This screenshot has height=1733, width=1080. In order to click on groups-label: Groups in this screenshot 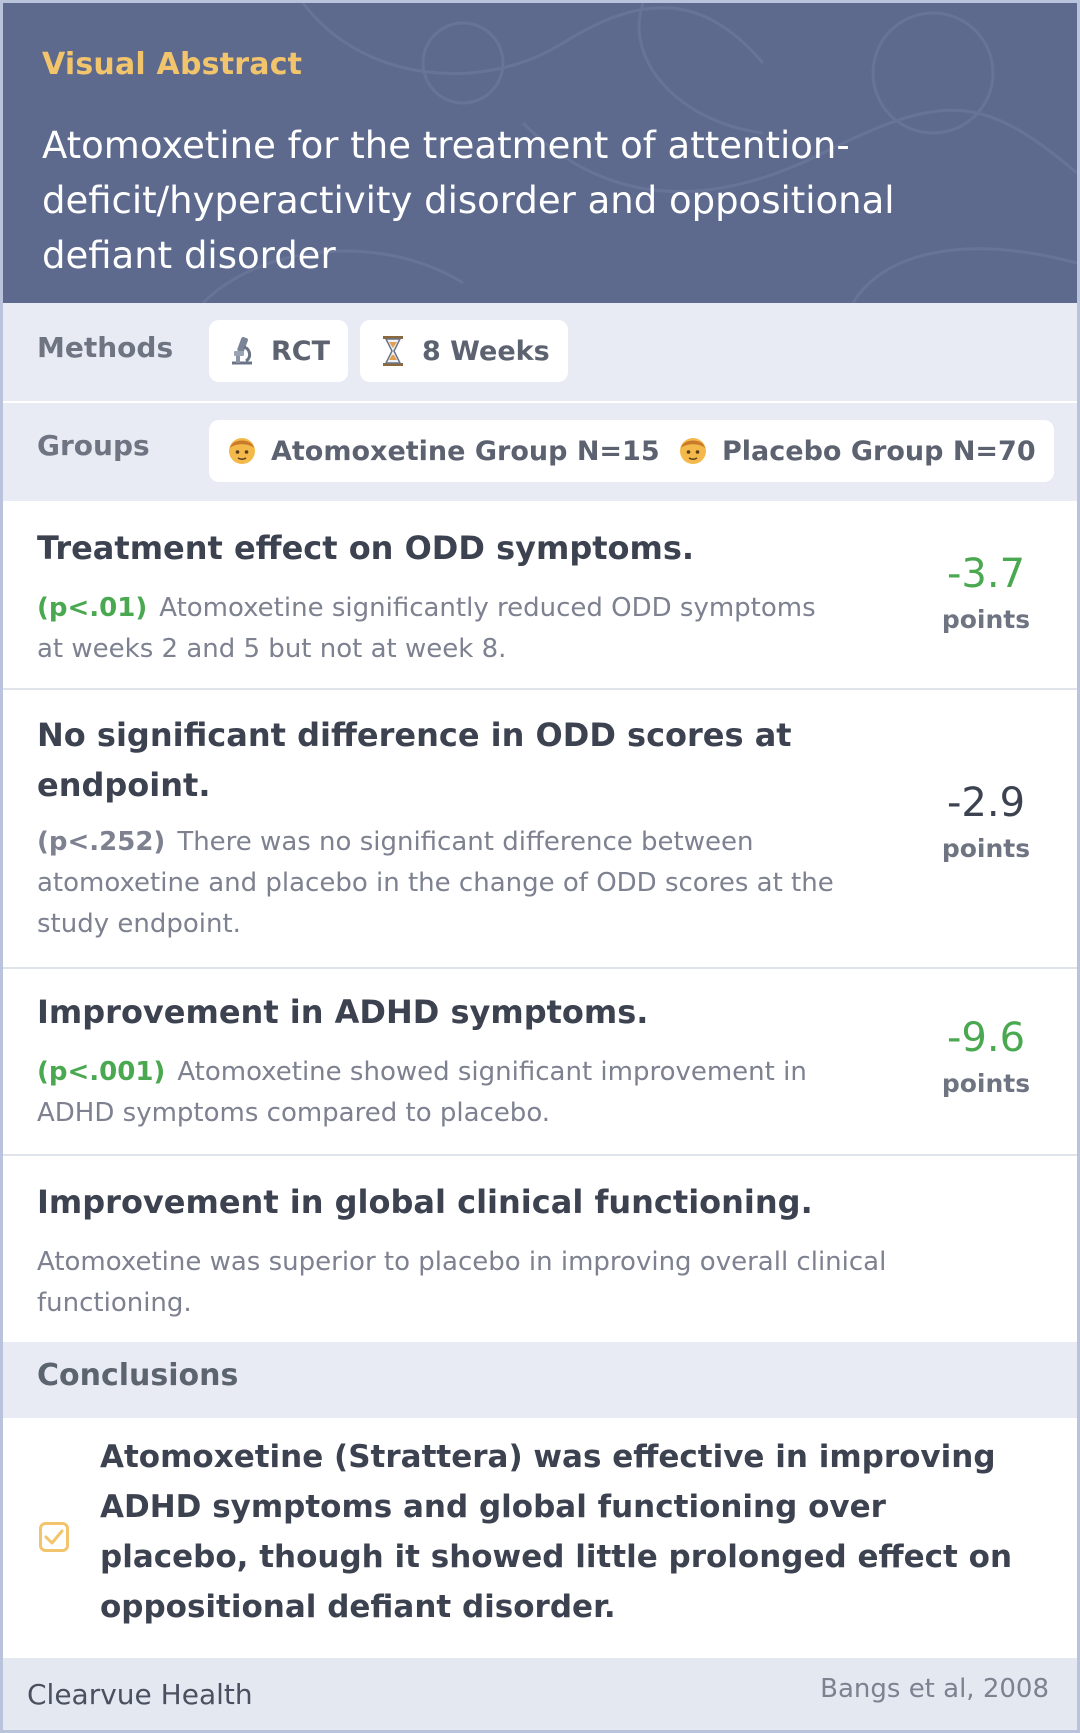, I will do `click(93, 445)`.